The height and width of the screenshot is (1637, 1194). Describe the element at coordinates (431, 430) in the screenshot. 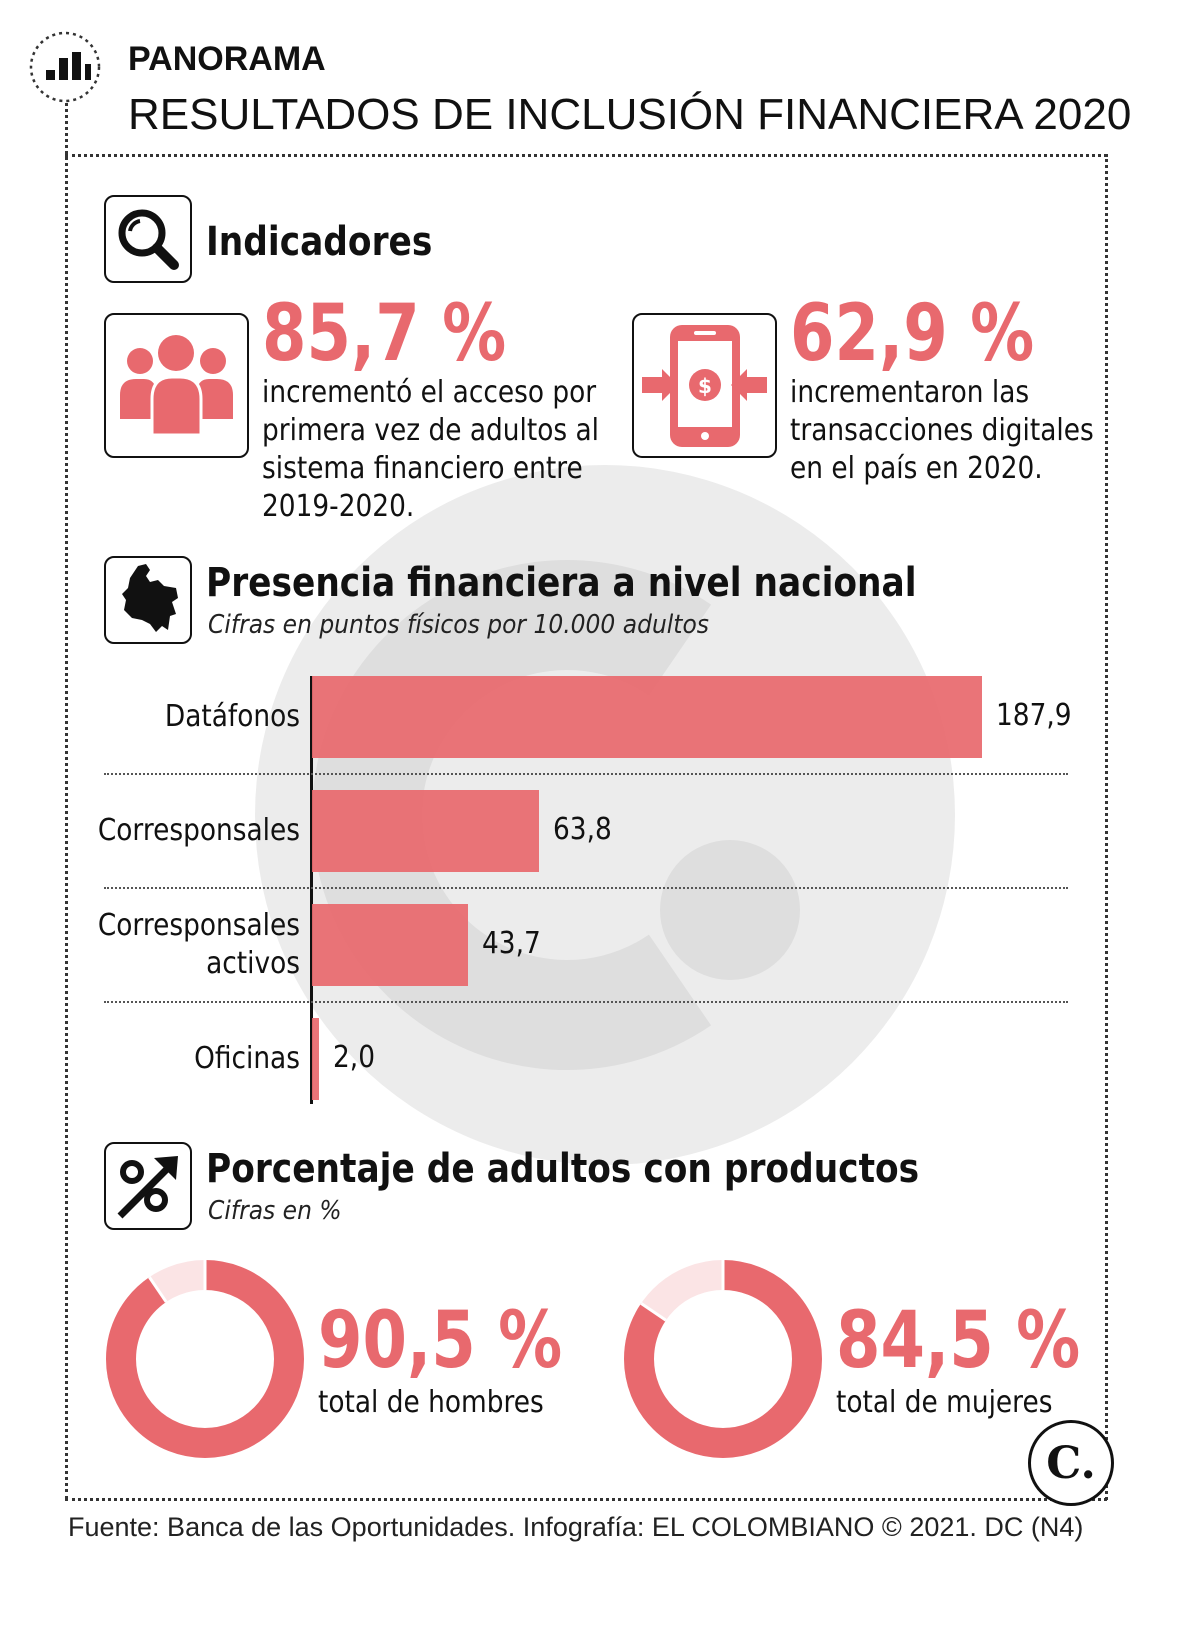

I see `indicator-desc-1-line: primera vez de adultos al` at that location.